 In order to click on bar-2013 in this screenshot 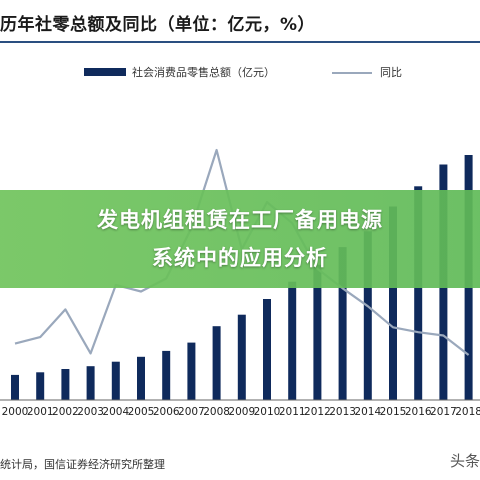, I will do `click(342, 323)`.